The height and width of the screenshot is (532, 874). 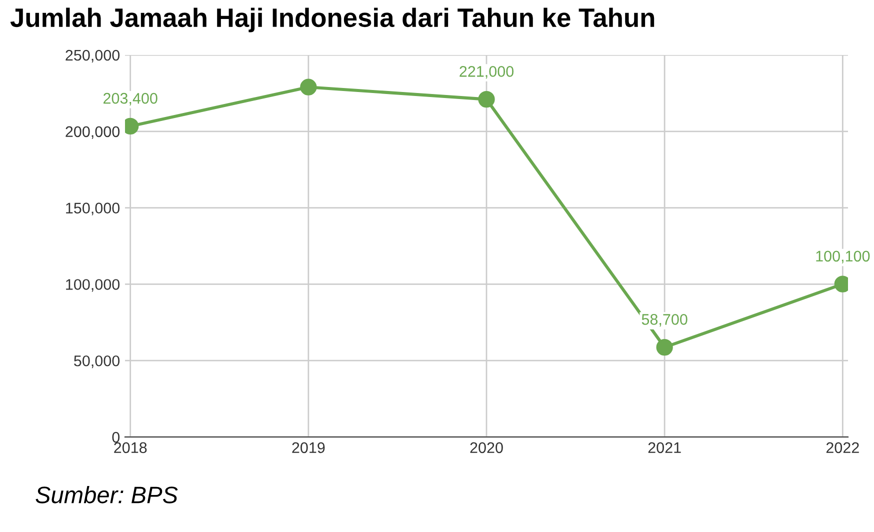 I want to click on data-label: 221,000, so click(x=487, y=72).